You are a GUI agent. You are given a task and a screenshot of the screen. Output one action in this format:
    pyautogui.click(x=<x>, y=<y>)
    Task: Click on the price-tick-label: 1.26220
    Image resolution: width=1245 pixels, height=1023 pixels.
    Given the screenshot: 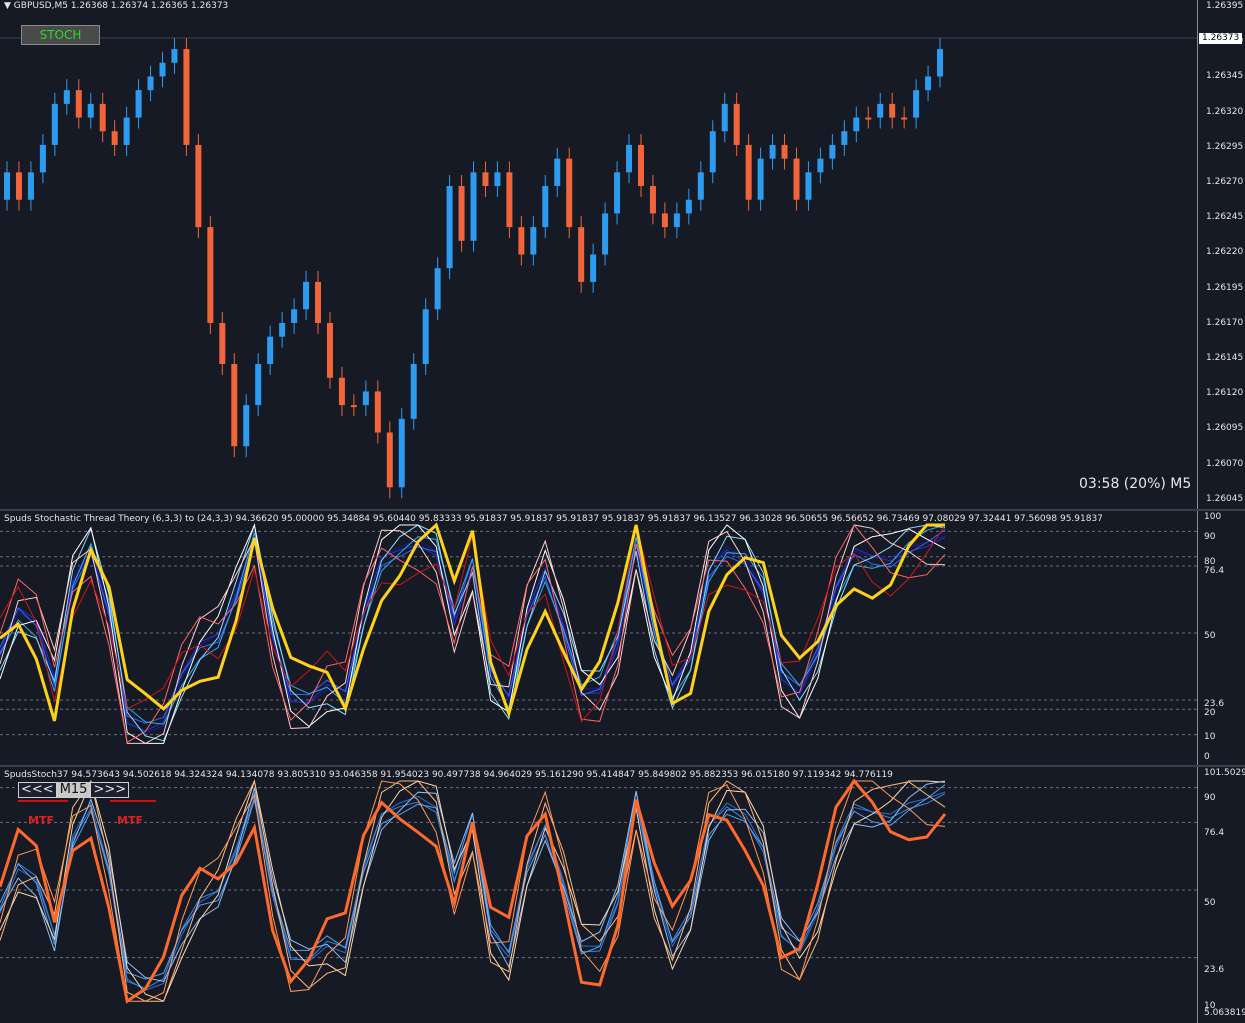 What is the action you would take?
    pyautogui.click(x=1225, y=252)
    